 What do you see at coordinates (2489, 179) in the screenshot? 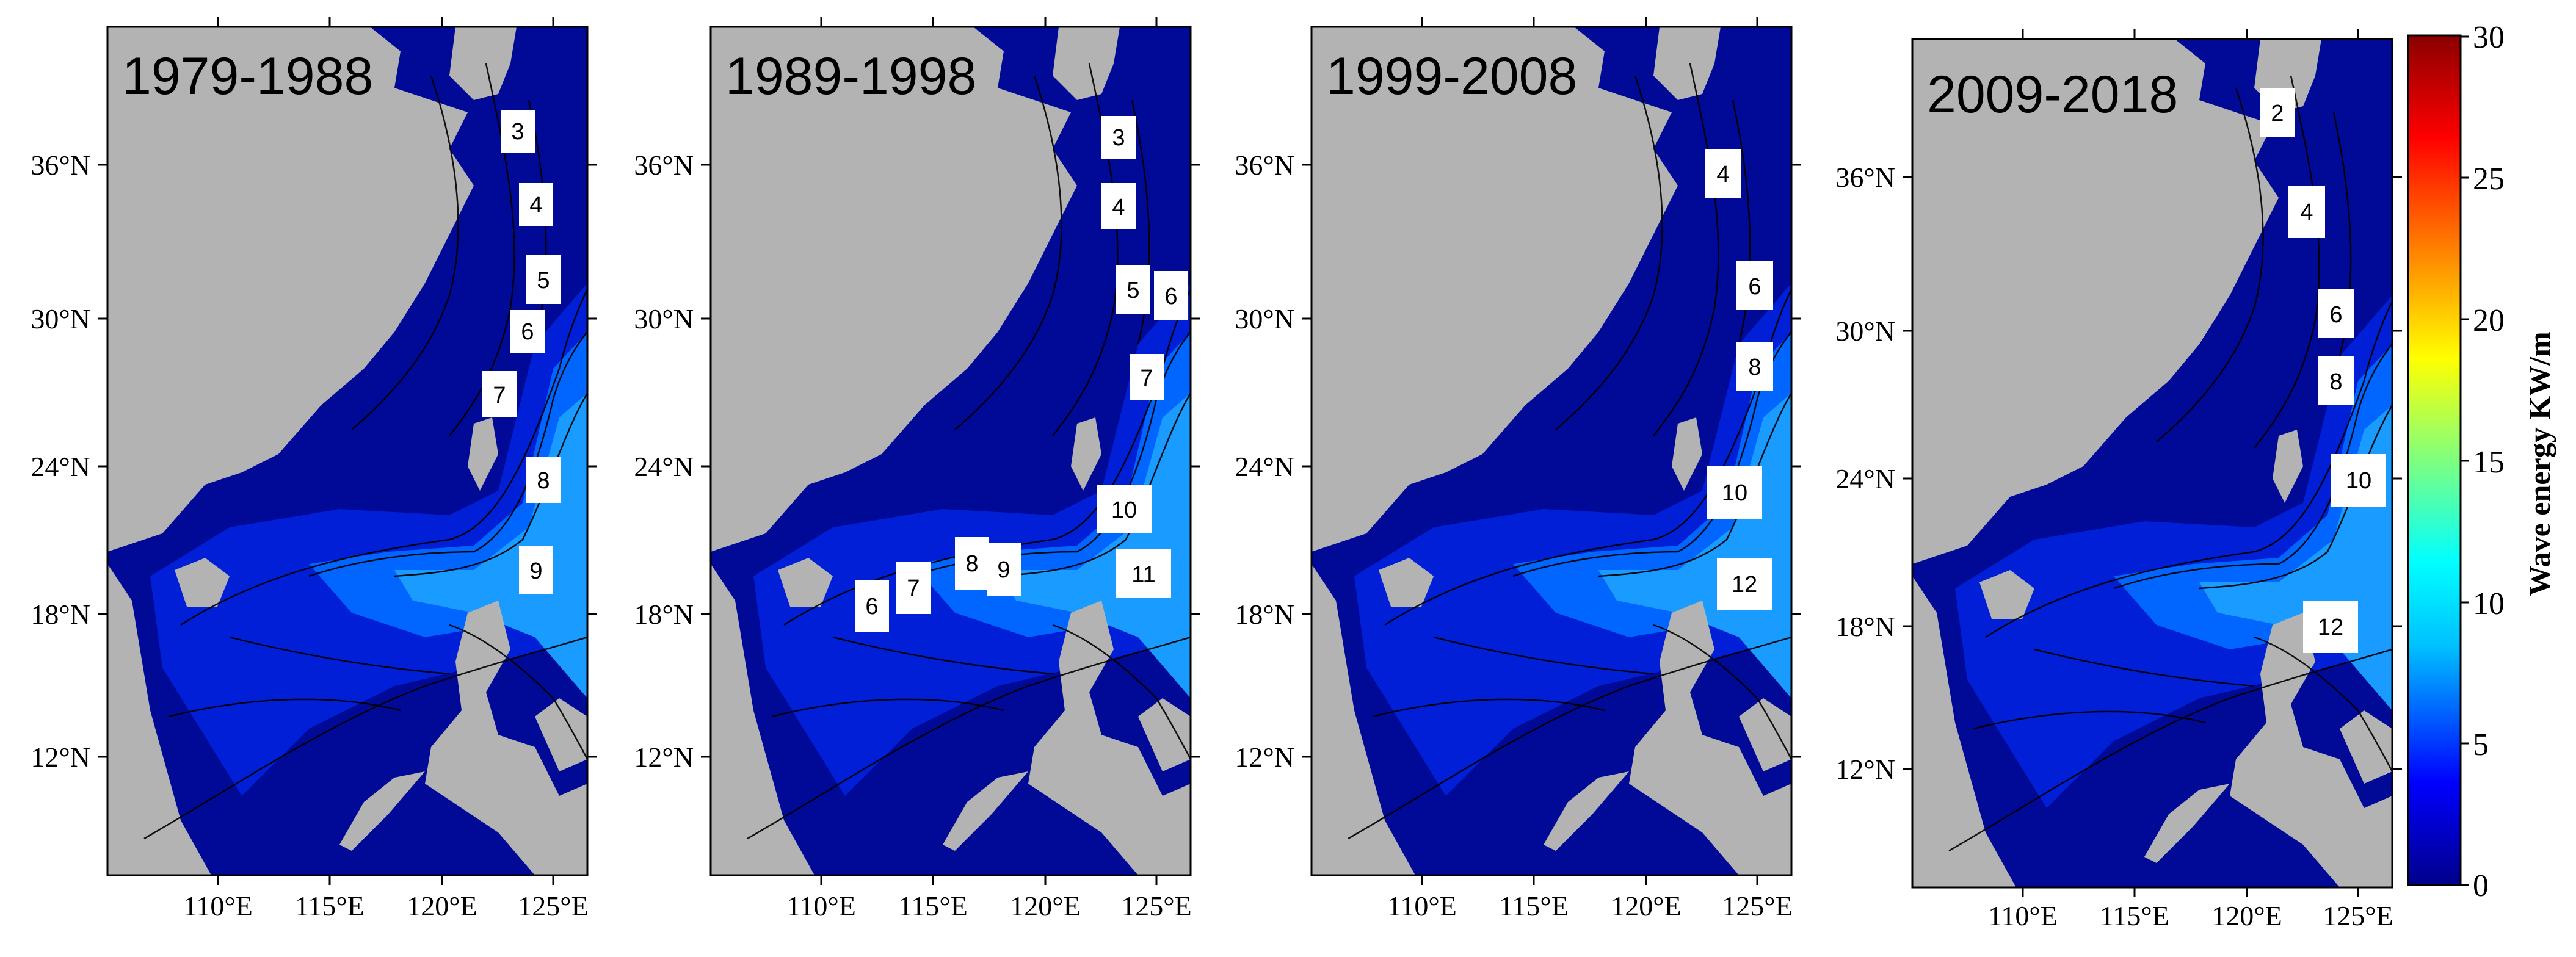
I see `colorbar-tick-label: 25` at bounding box center [2489, 179].